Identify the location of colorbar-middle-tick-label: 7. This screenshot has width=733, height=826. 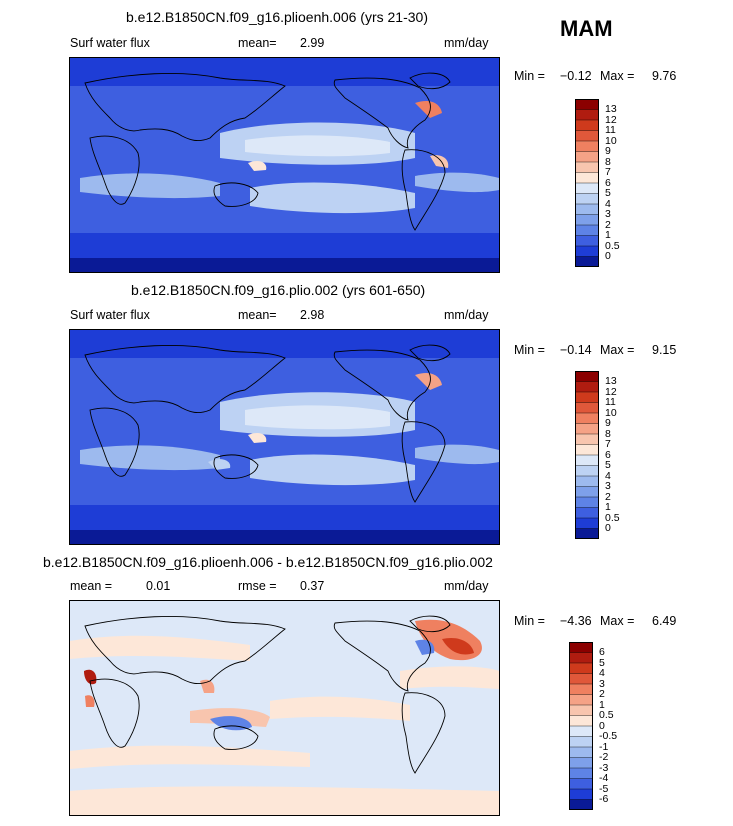
(608, 444).